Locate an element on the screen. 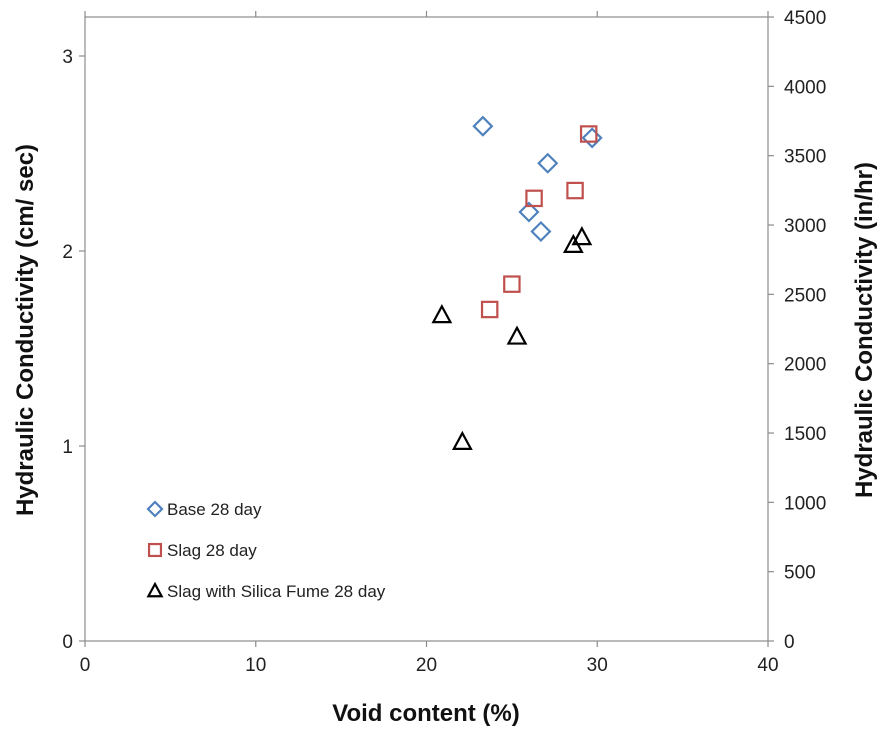 This screenshot has height=730, width=884. y-axis-right: 0 500 1000 1500 2000 2500 3000 3500 4000 4500 is located at coordinates (797, 330).